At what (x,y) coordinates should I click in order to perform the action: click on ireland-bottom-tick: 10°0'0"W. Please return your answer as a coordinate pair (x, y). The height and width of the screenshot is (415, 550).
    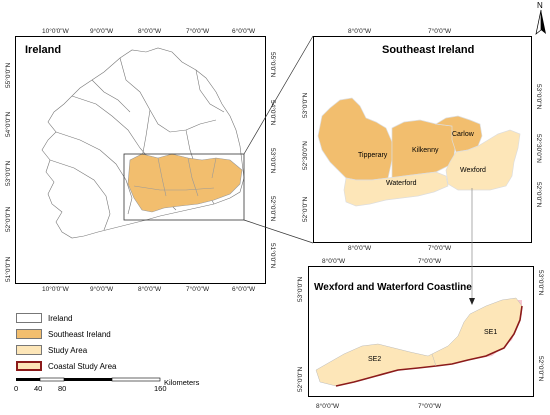
    Looking at the image, I should click on (55, 289).